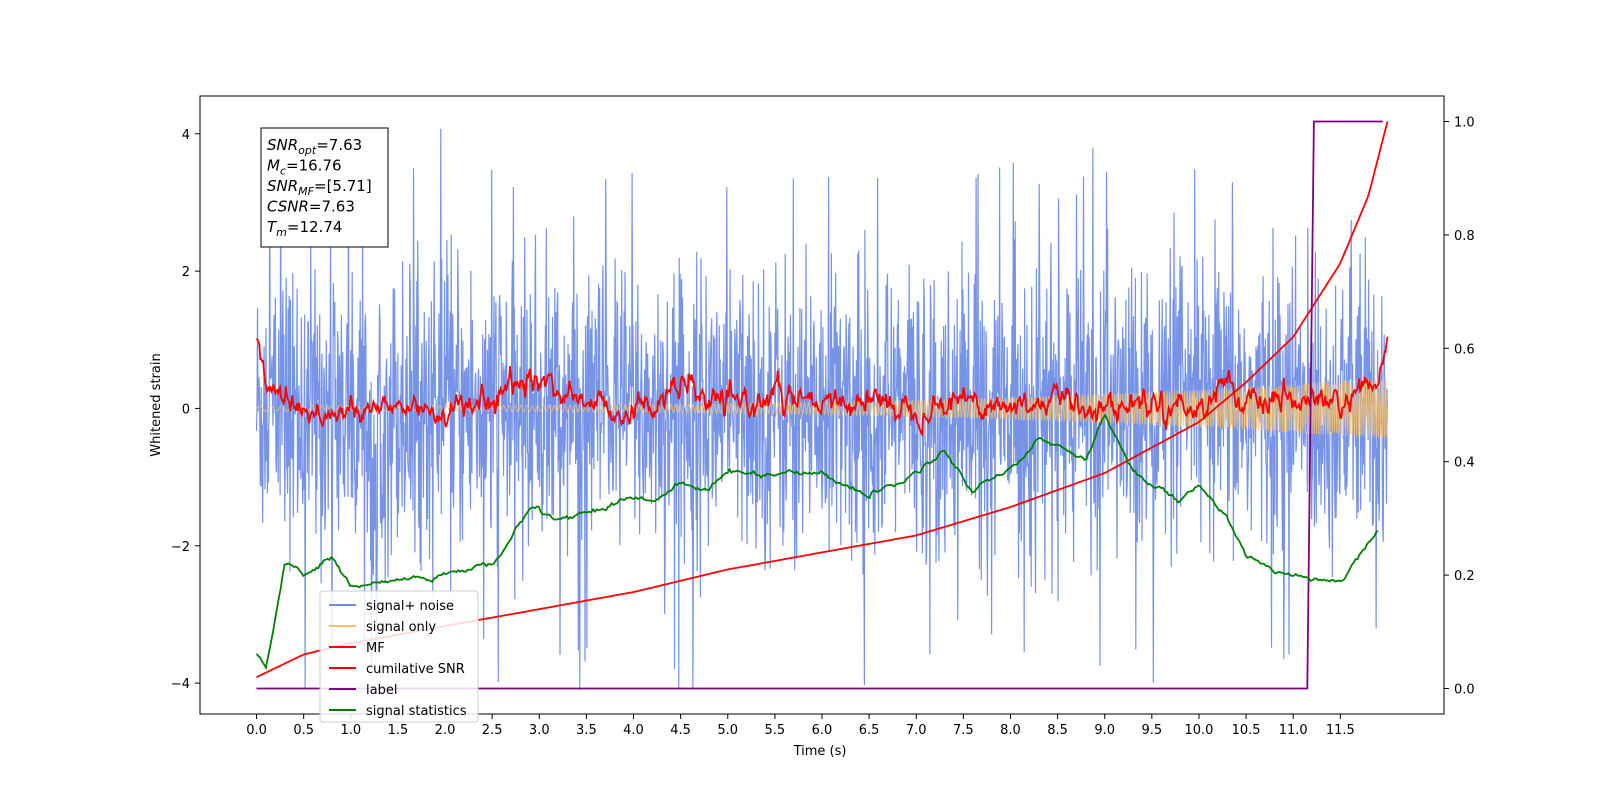  I want to click on x-tick-label: 11.5, so click(1340, 730).